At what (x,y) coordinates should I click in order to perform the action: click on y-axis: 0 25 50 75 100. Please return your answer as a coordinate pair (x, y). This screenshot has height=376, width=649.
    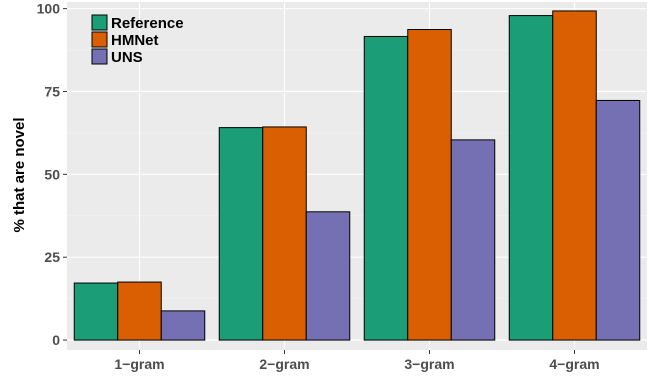
    Looking at the image, I should click on (52, 174).